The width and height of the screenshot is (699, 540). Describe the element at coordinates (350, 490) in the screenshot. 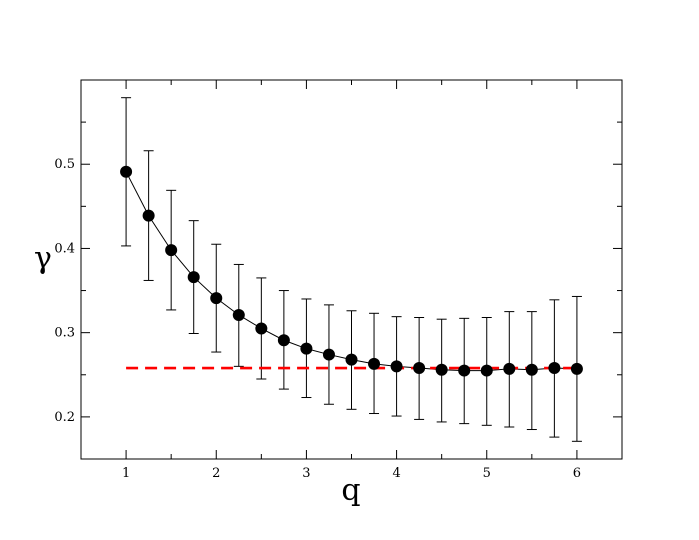

I see `x-axis-label: q` at that location.